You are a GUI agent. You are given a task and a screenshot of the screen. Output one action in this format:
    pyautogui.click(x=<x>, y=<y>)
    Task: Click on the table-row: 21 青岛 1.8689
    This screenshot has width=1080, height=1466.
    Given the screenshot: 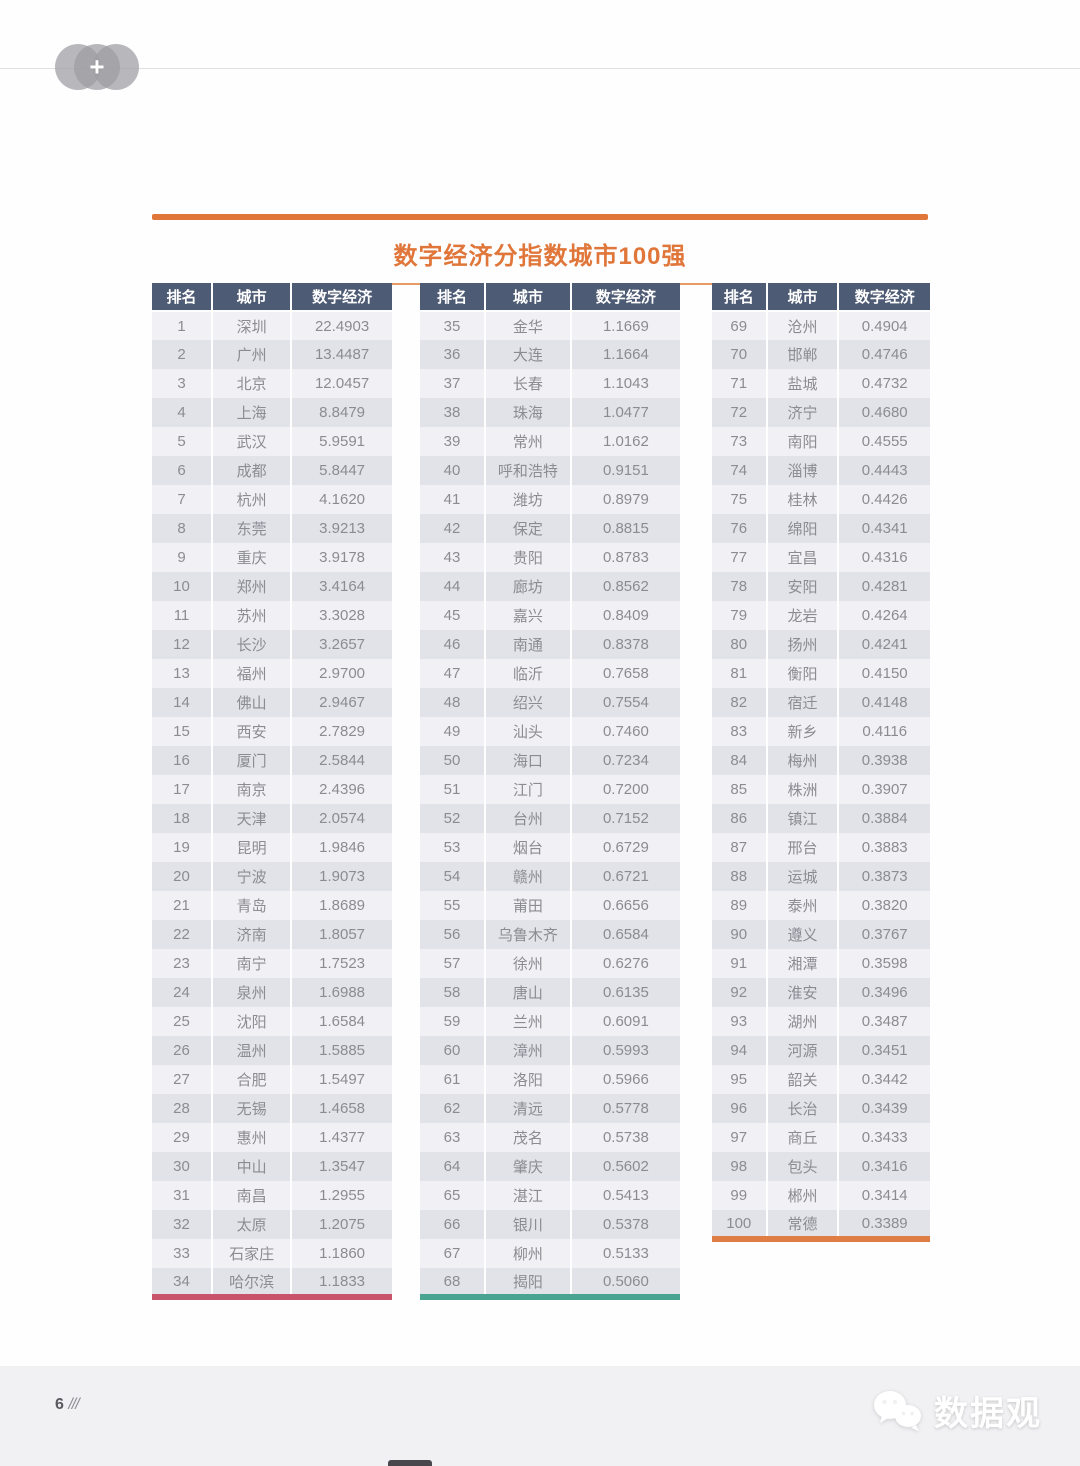 What is the action you would take?
    pyautogui.click(x=272, y=905)
    